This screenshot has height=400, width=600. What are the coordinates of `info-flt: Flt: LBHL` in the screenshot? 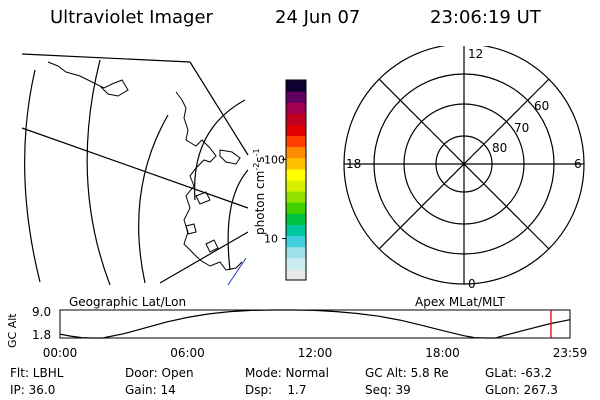 It's located at (37, 373).